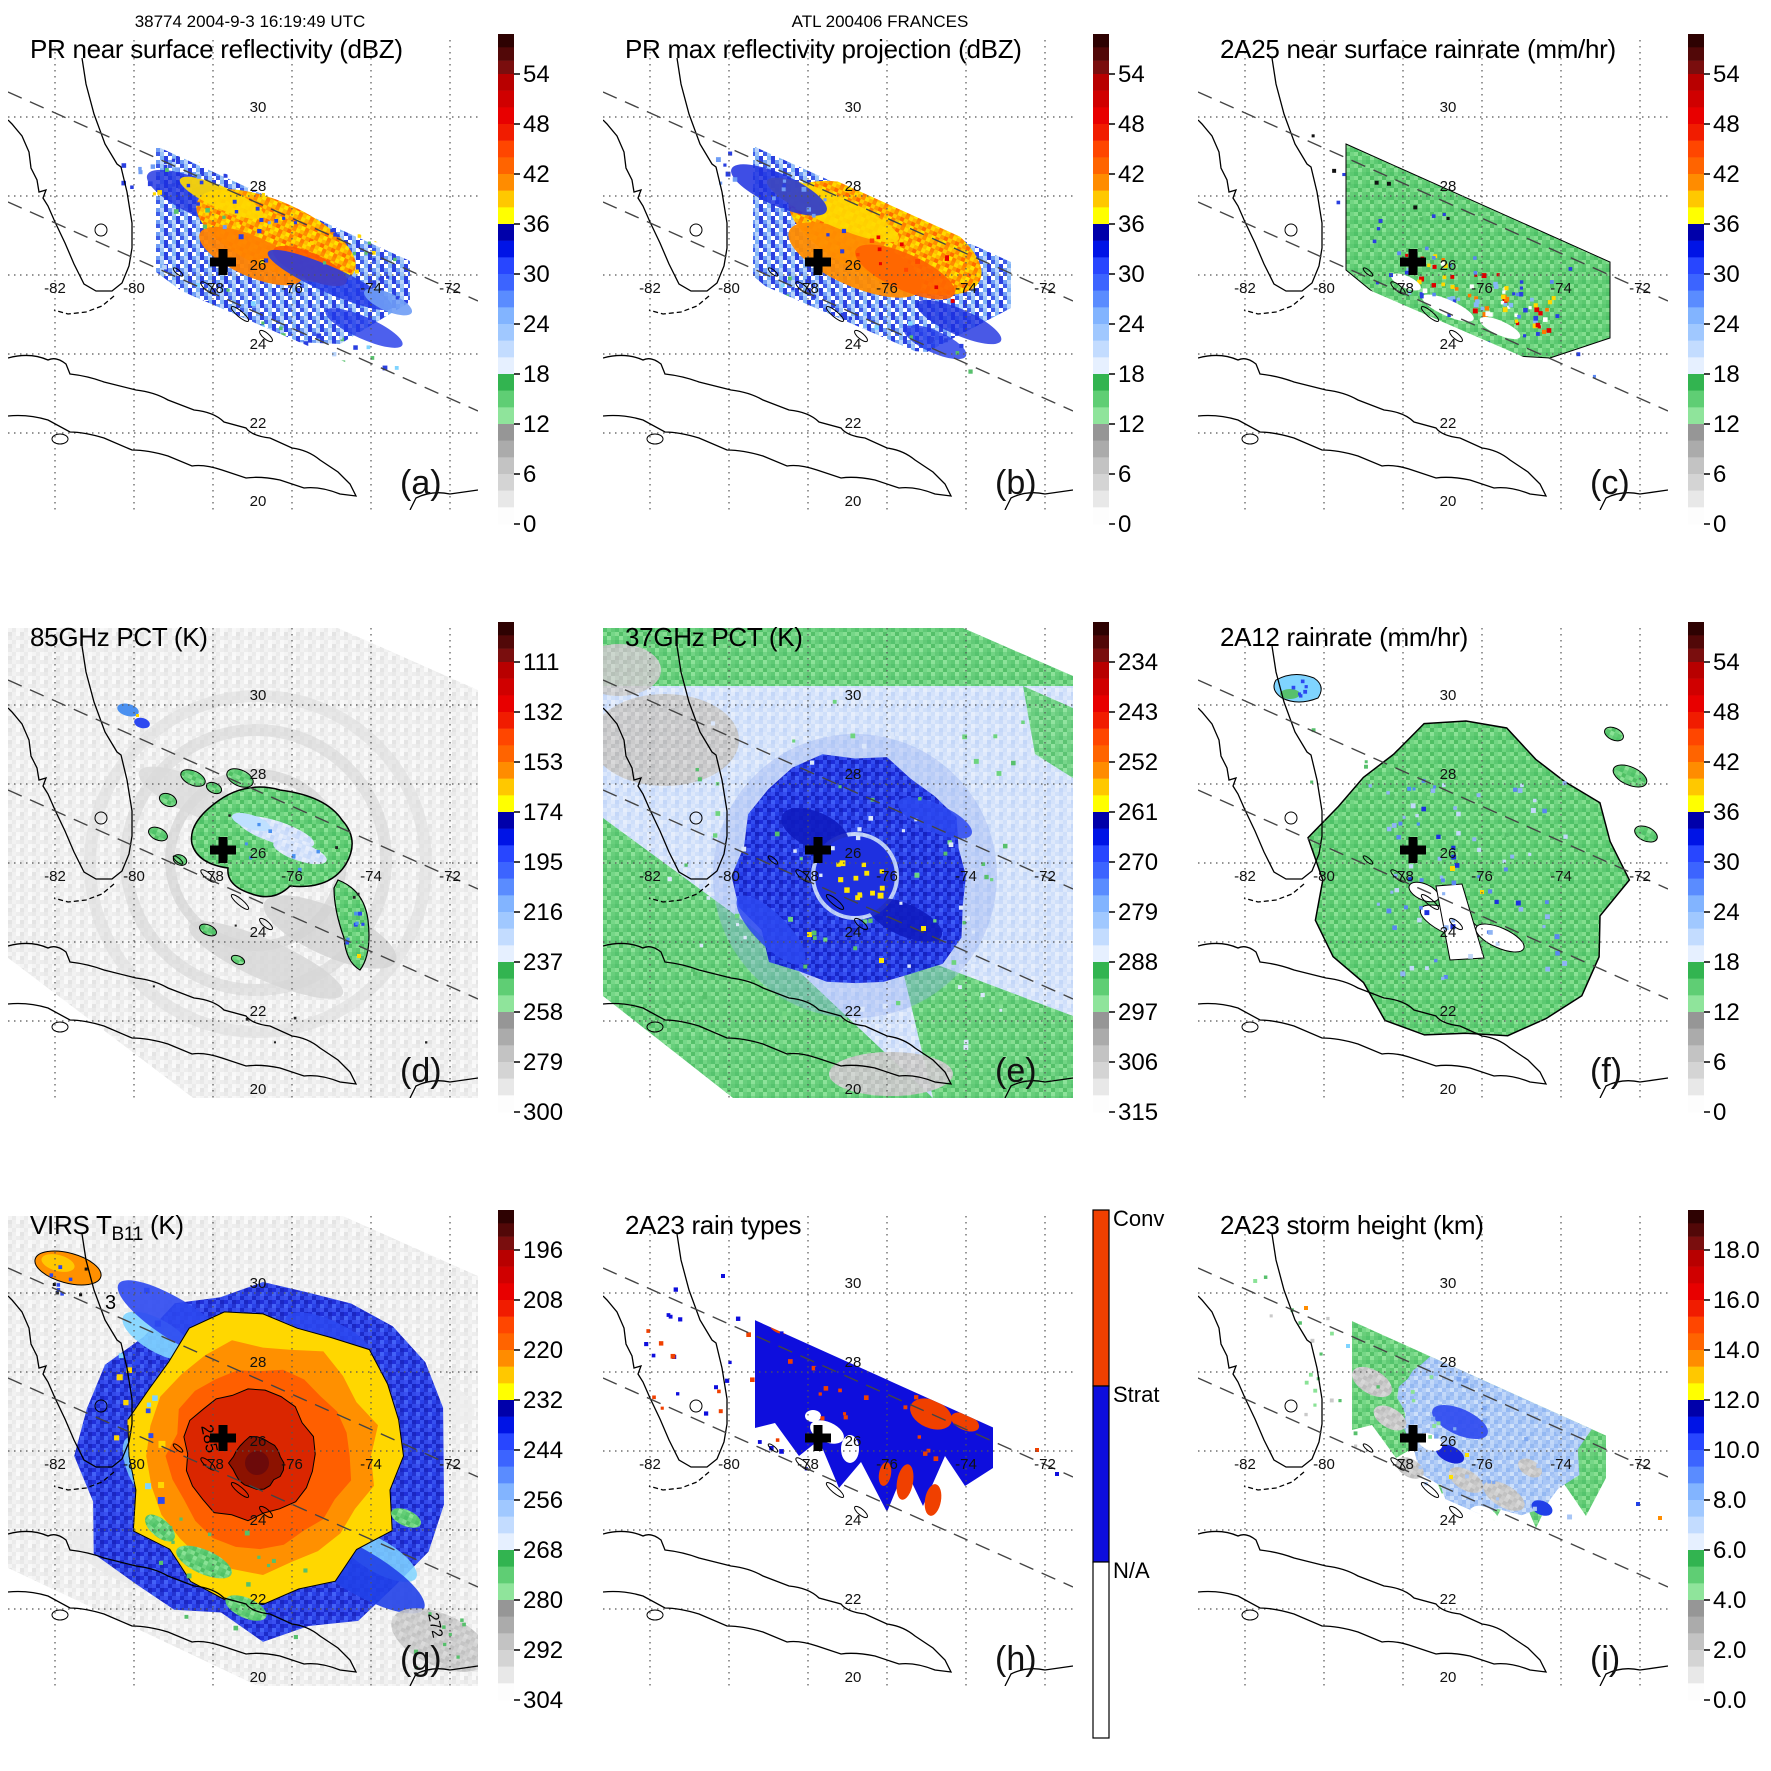 The width and height of the screenshot is (1771, 1771). I want to click on map-f: -82 -80 -78 -76 -74 -72 30 28 26 24 22 20, so click(1433, 863).